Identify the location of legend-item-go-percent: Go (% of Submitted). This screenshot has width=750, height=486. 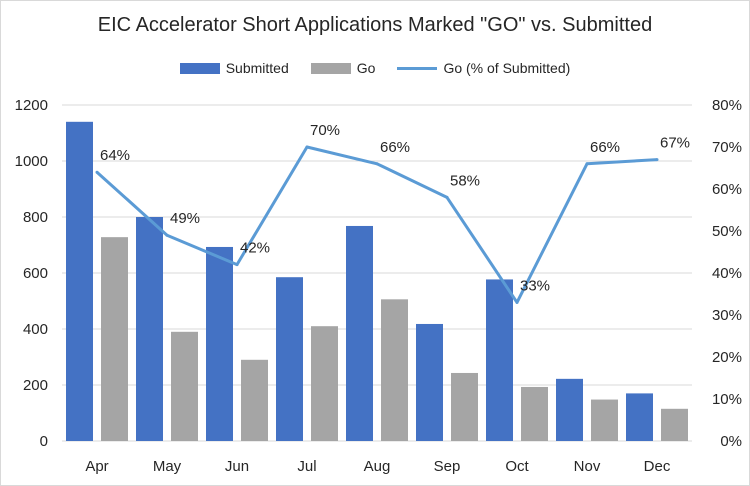
(483, 68).